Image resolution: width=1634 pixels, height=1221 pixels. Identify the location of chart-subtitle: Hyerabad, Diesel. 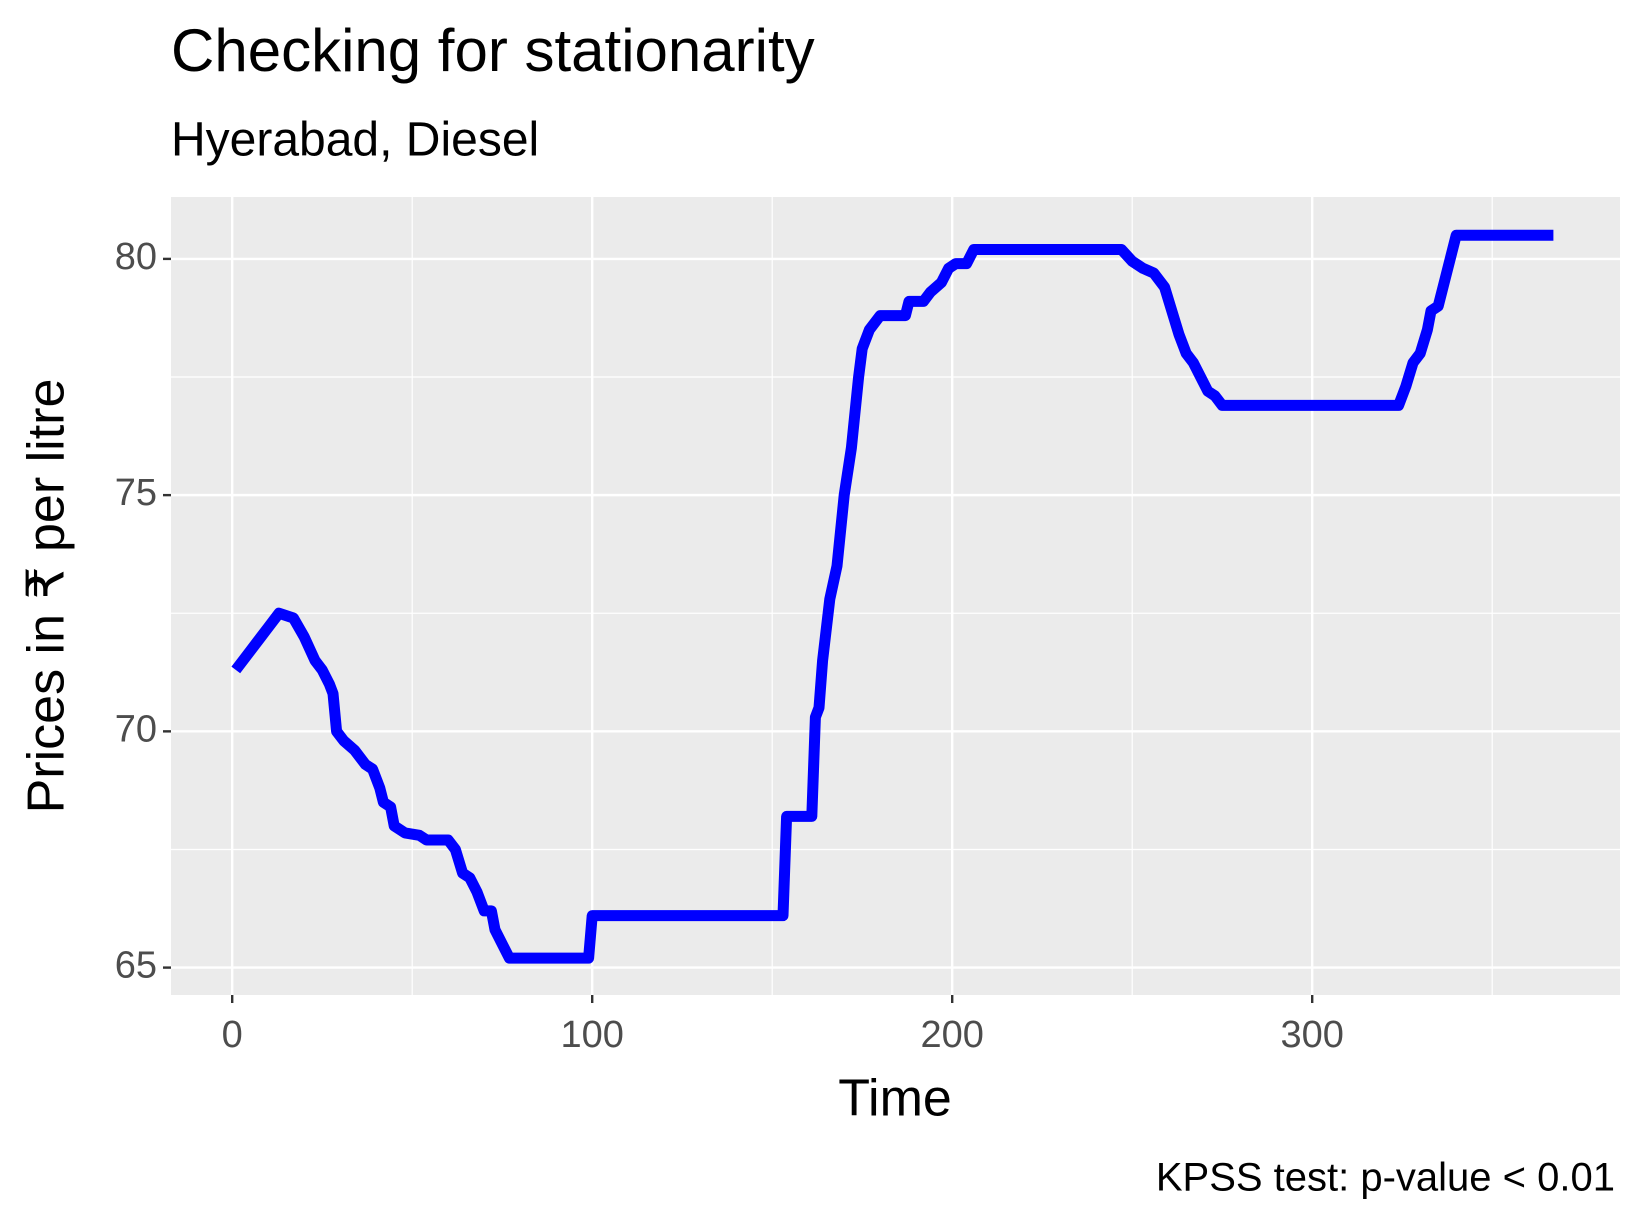
(355, 140).